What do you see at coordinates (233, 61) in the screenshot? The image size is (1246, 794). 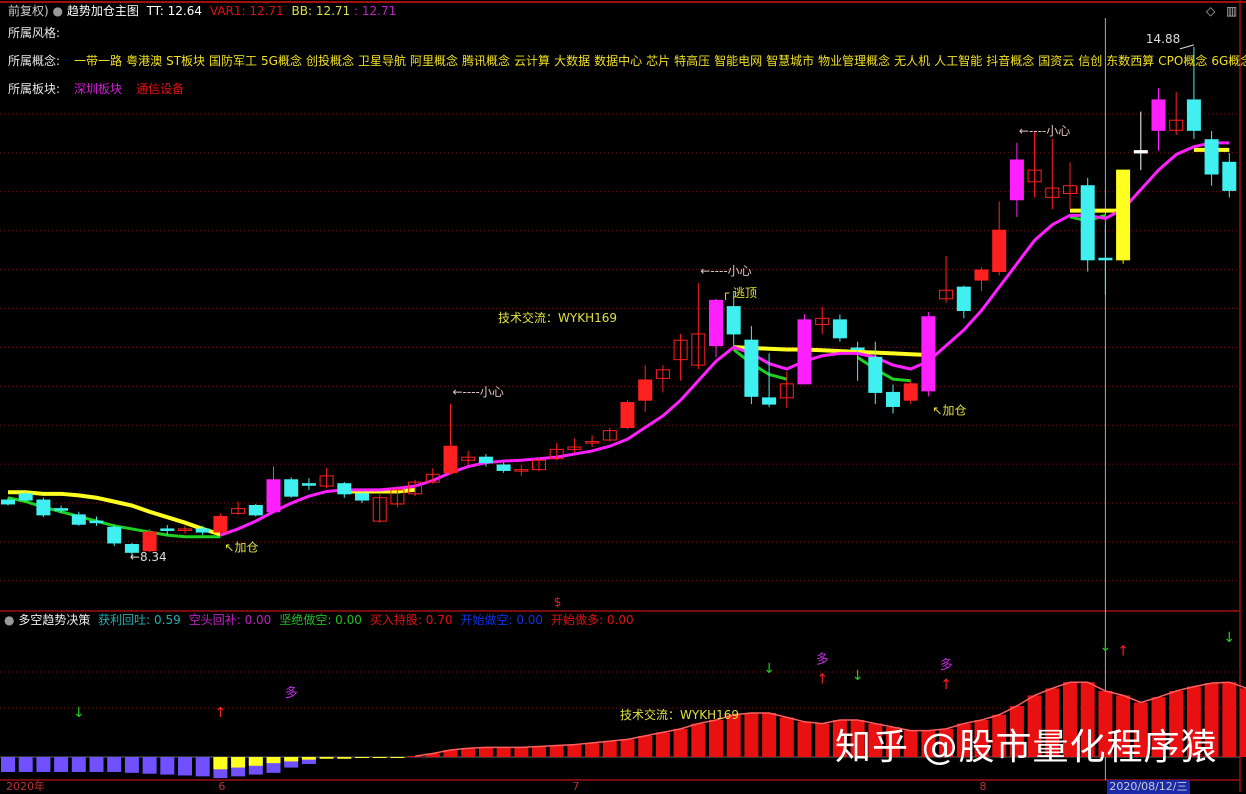 I see `concept-tag: 国防军工` at bounding box center [233, 61].